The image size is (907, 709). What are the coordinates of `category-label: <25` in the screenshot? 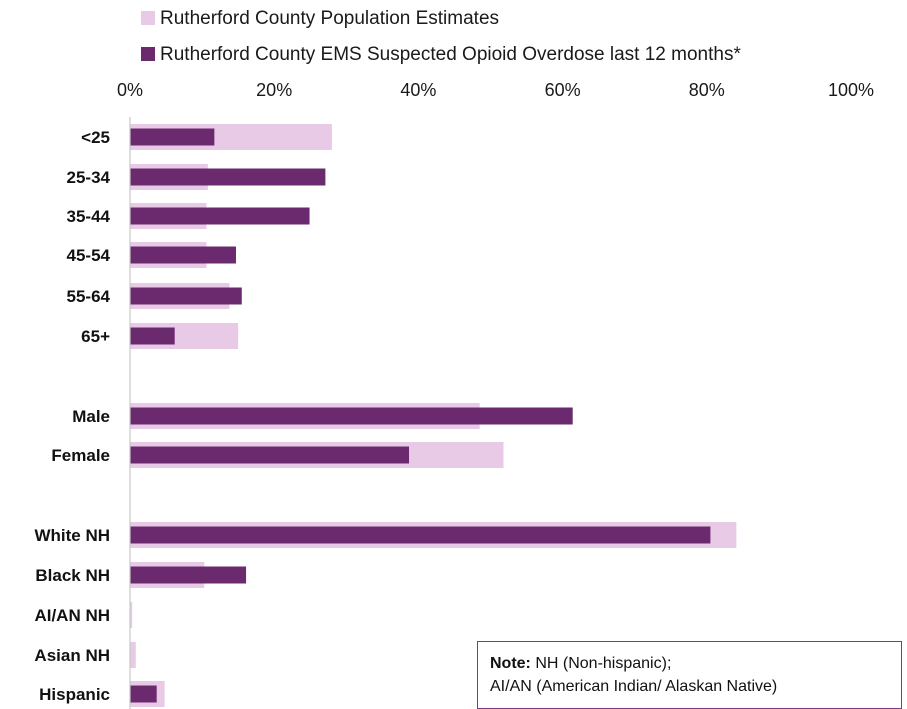 It's located at (95, 137).